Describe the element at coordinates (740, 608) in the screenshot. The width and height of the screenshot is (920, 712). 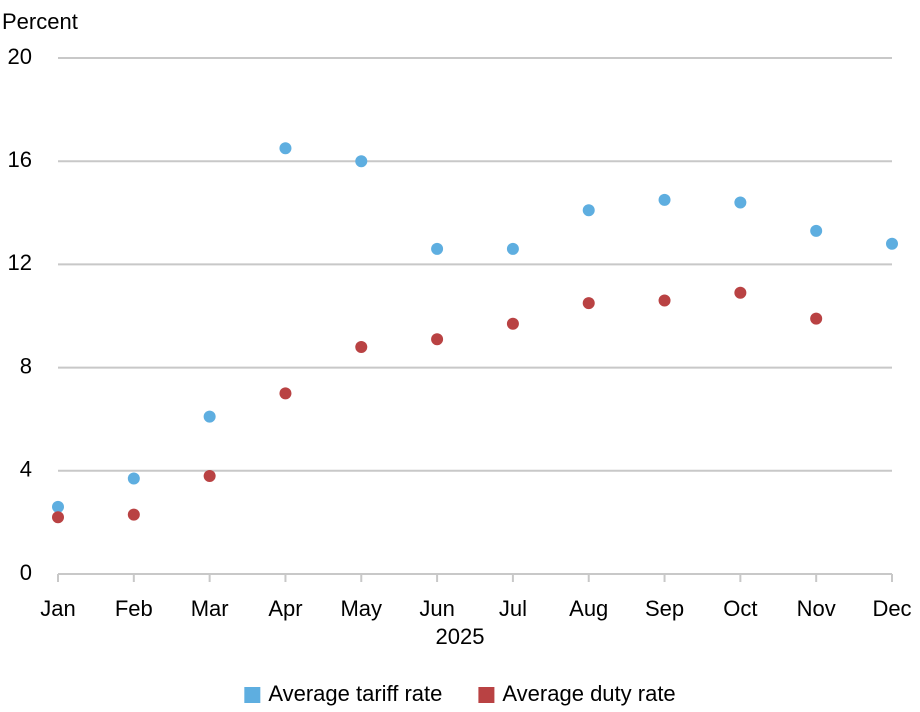
I see `x-tick-label: Oct` at that location.